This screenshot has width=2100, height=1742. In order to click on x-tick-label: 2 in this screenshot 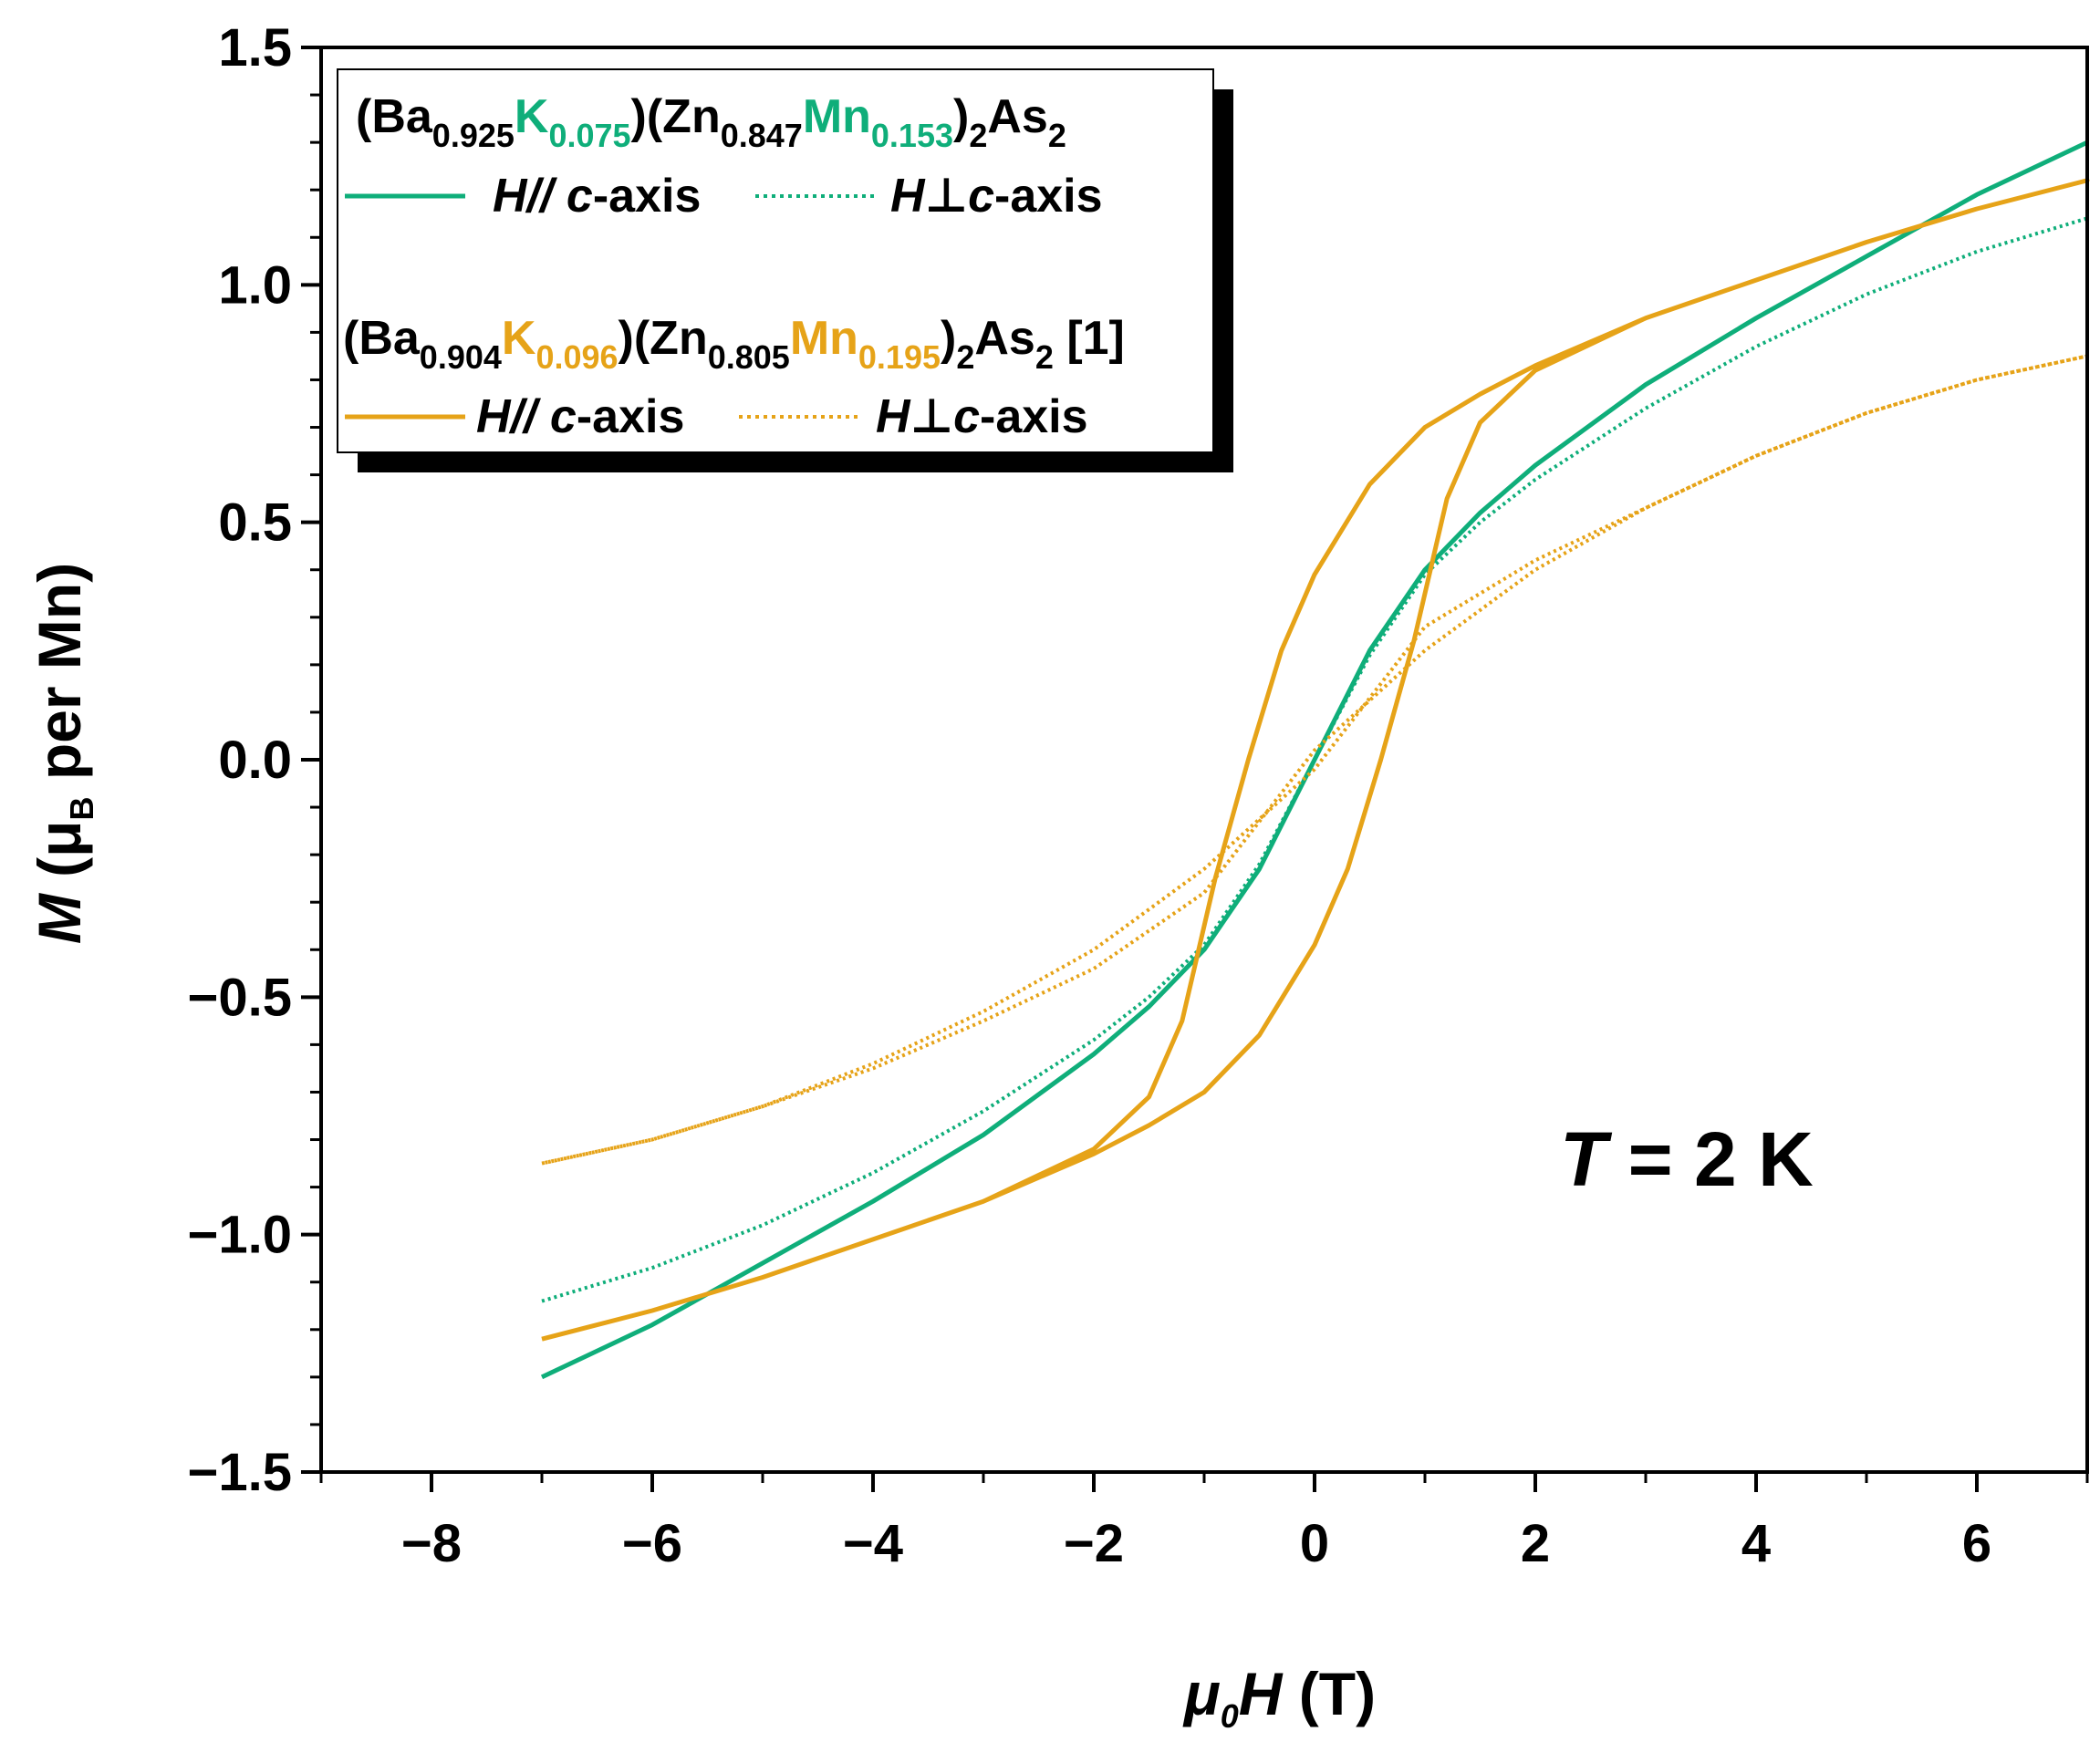, I will do `click(1535, 1543)`.